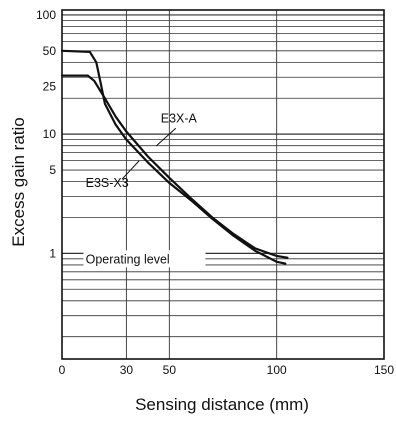  Describe the element at coordinates (50, 134) in the screenshot. I see `y-tick-label: 10` at that location.